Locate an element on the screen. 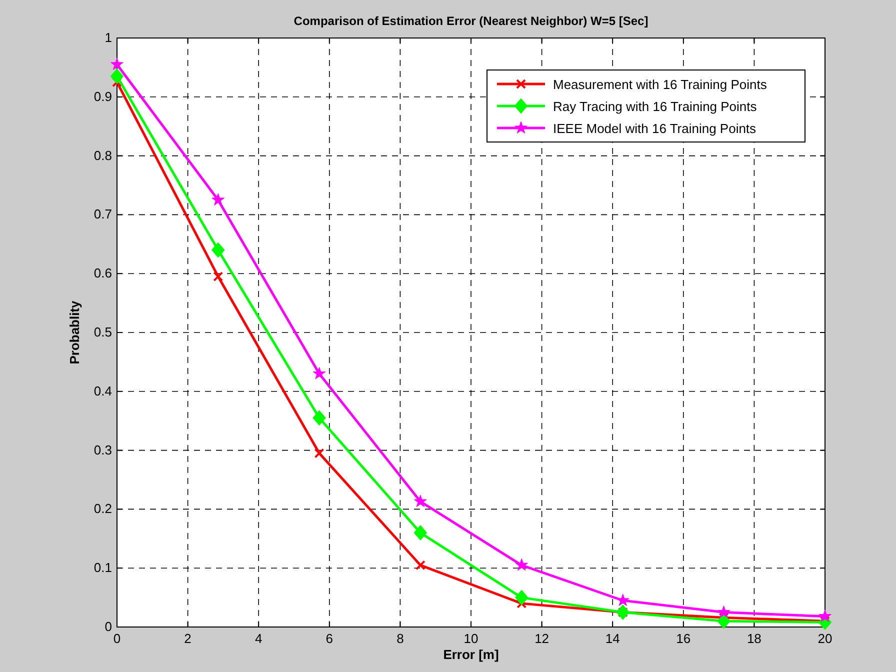 The width and height of the screenshot is (896, 672). y-tick-label: 1 is located at coordinates (108, 37).